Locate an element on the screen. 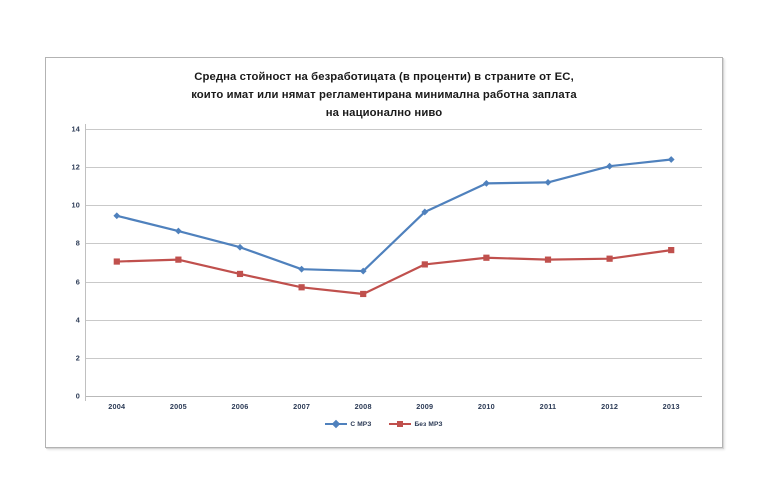 The height and width of the screenshot is (500, 768). diamond-marker-icon is located at coordinates (336, 424).